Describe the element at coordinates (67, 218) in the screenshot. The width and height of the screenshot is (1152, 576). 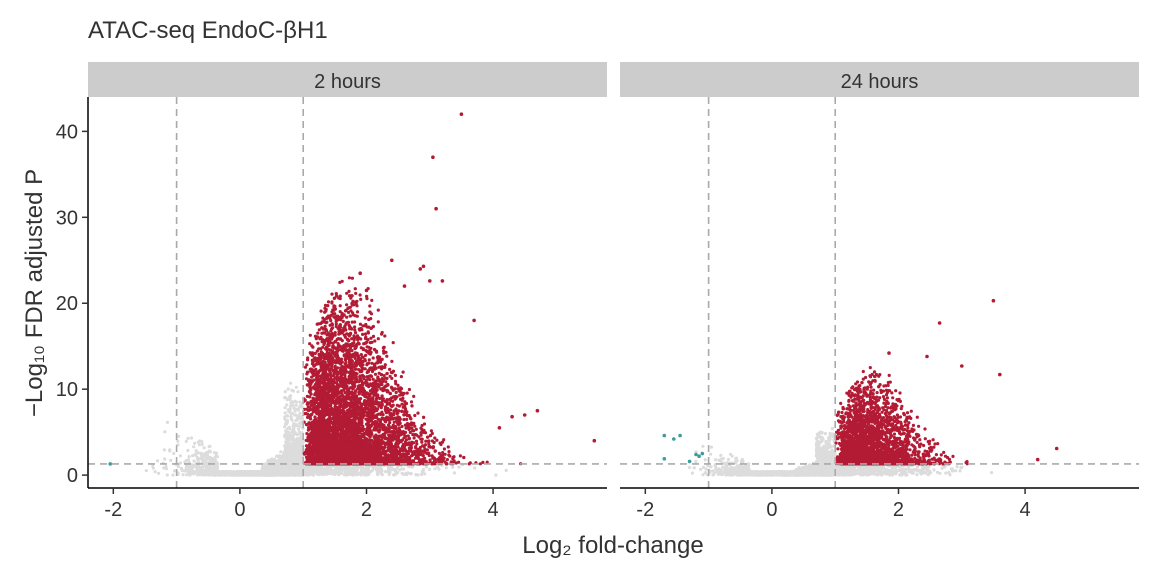
I see `y-tick-label: 30` at that location.